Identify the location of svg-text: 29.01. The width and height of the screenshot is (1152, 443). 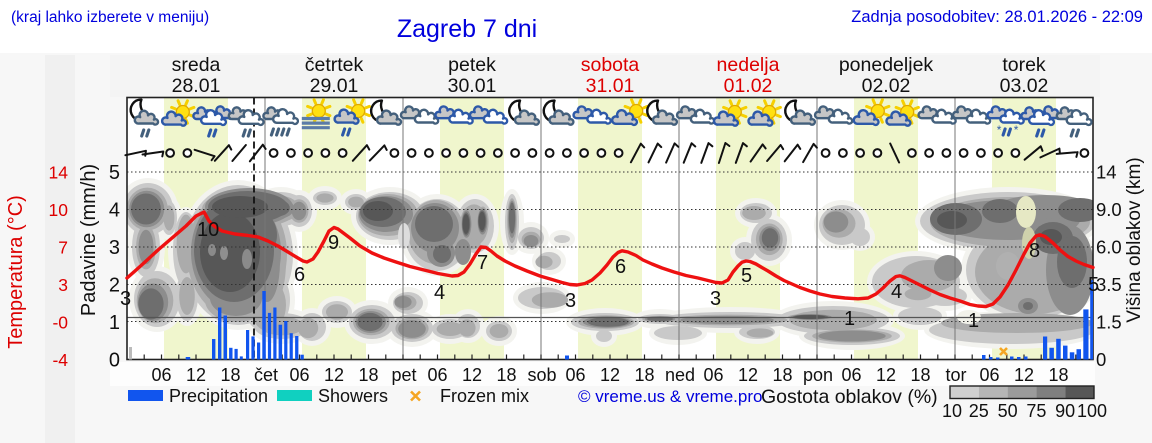
(334, 86).